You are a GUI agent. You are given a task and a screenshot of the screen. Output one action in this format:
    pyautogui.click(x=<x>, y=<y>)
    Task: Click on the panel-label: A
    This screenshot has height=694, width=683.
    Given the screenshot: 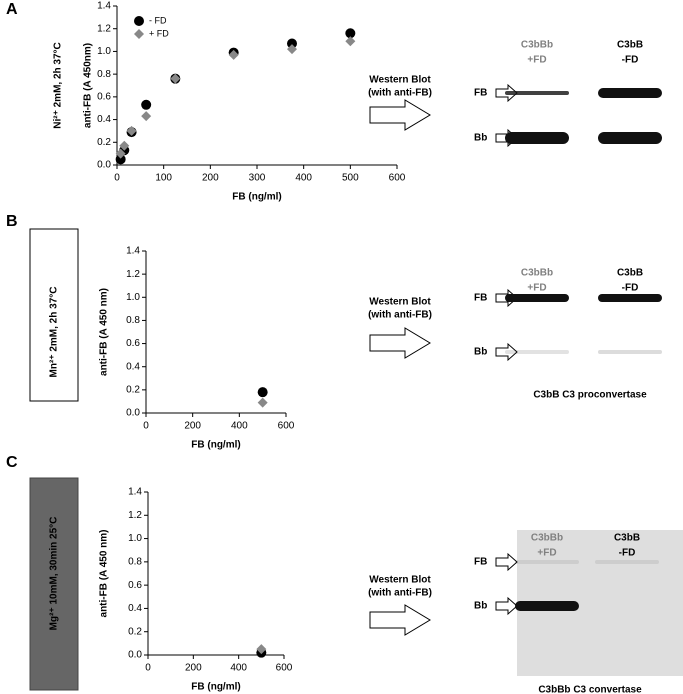 What is the action you would take?
    pyautogui.click(x=12, y=9)
    